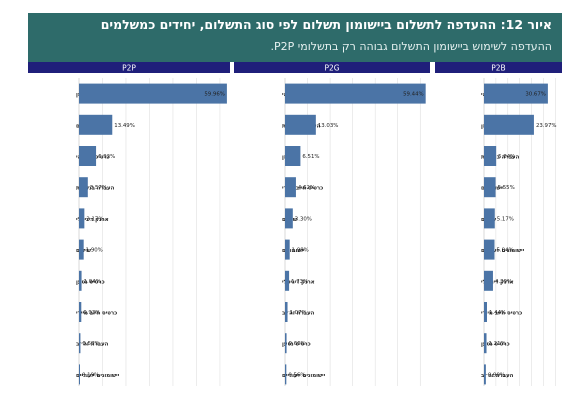 The image size is (583, 400). I want to click on data-label: 13.03%, so click(328, 126).